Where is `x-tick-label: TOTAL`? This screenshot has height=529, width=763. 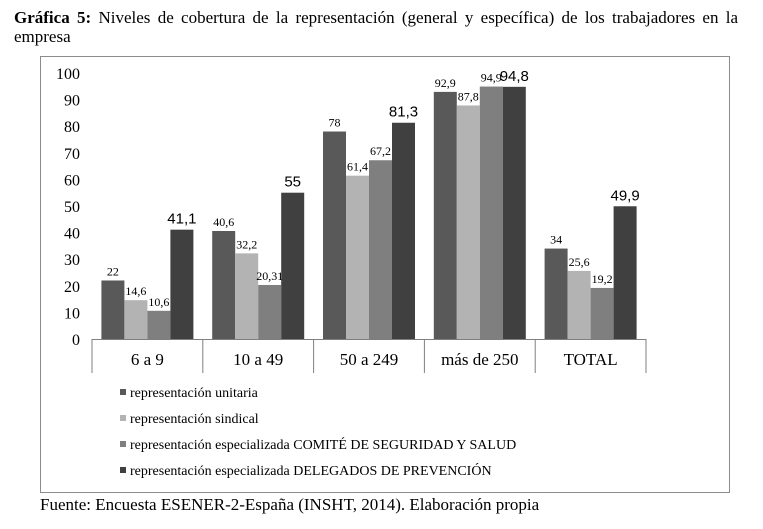
x-tick-label: TOTAL is located at coordinates (591, 359).